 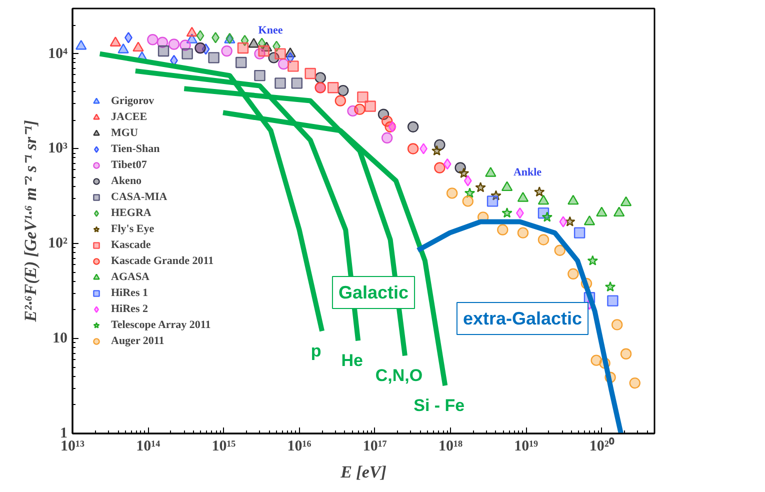 I want to click on x-tick-label: 10¹⁷, so click(x=375, y=446).